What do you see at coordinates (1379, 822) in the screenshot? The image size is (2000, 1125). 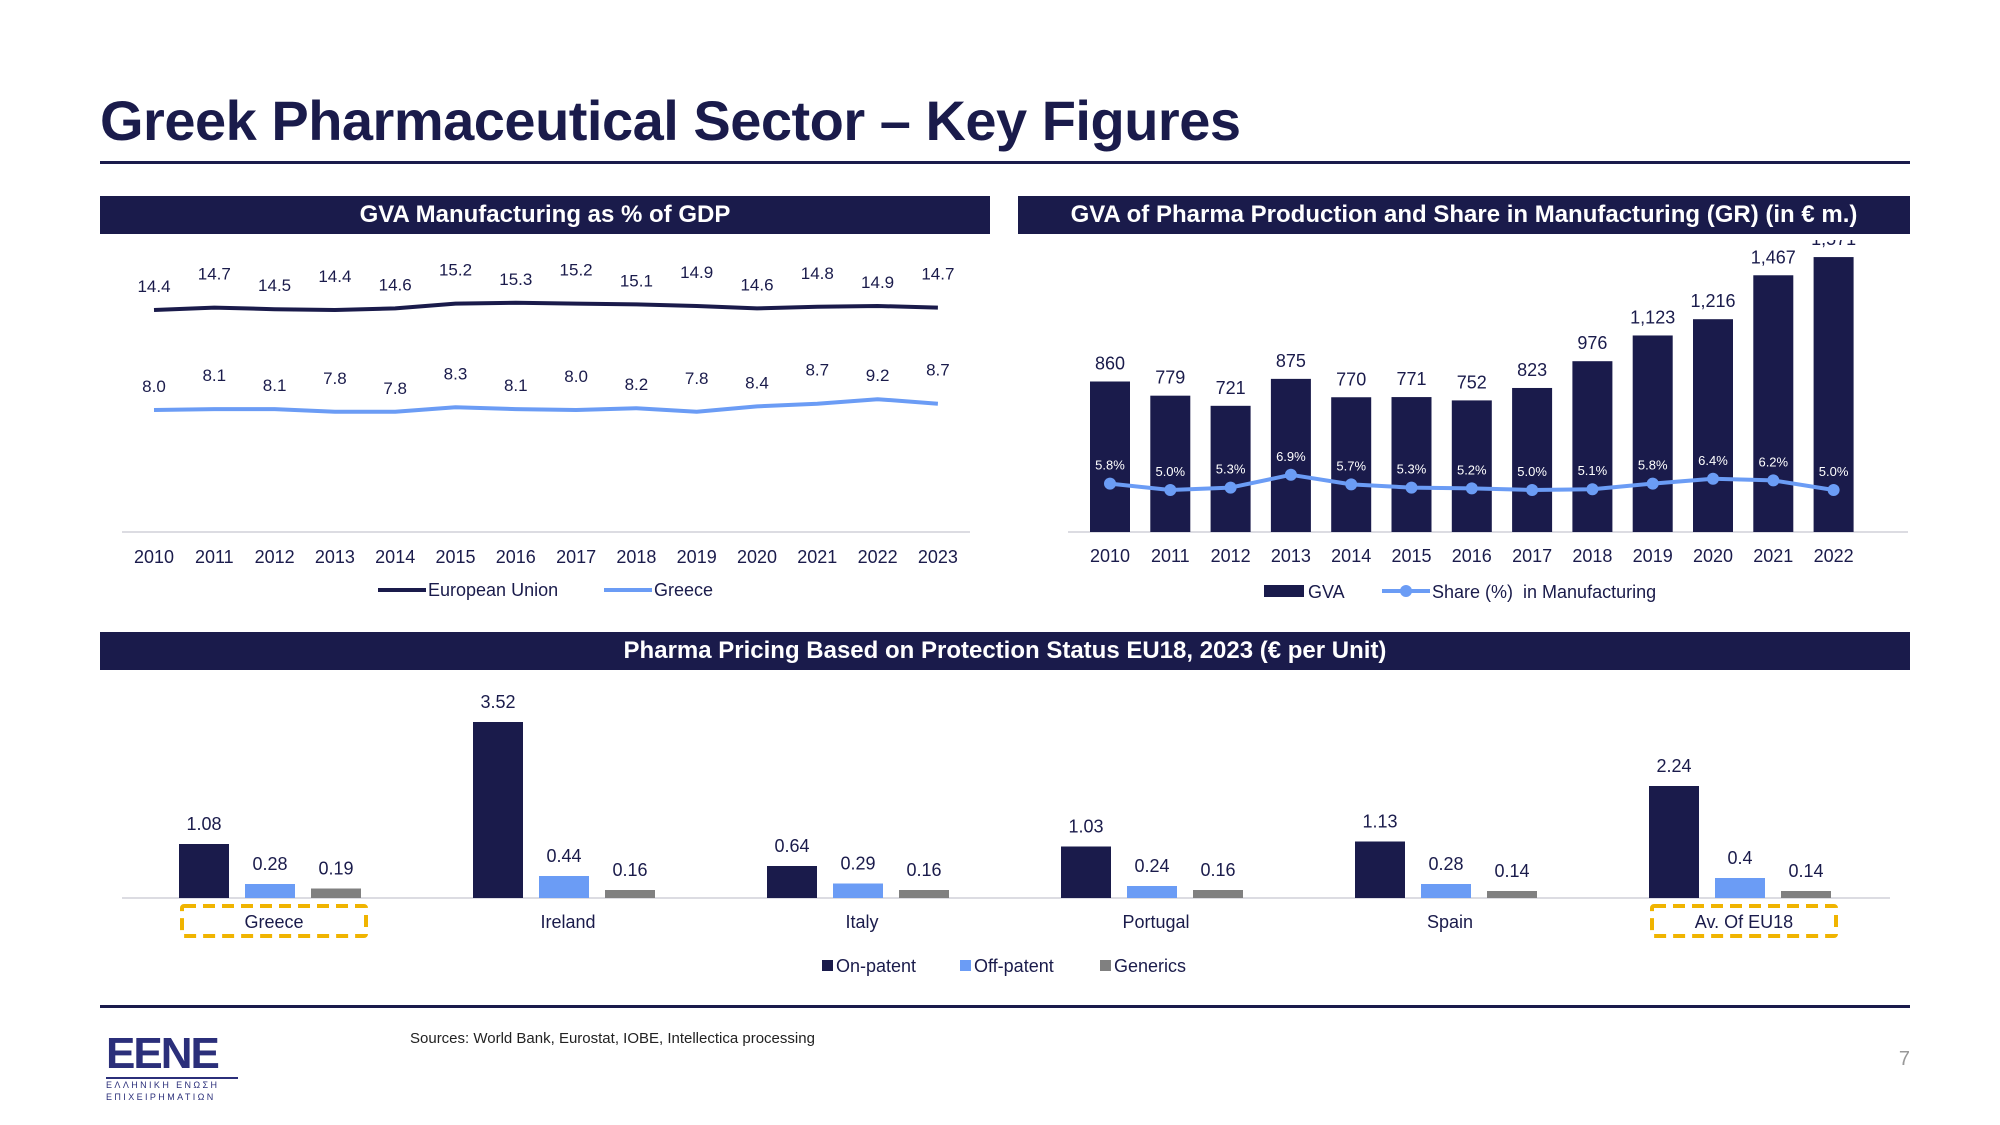 I see `price-value-label: 1.13` at bounding box center [1379, 822].